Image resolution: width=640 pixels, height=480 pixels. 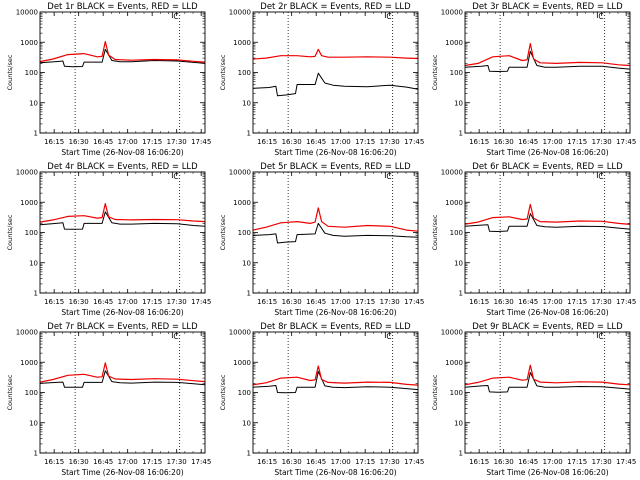 I want to click on panel-title: Det 7r BLACK = Events, RED = LLD, so click(x=122, y=327).